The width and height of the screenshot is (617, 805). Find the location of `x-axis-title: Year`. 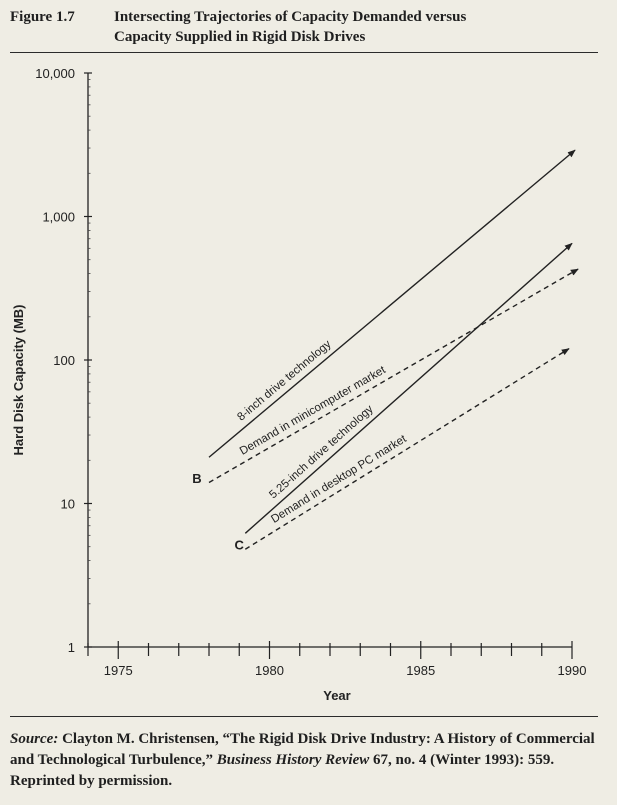

x-axis-title: Year is located at coordinates (336, 695).